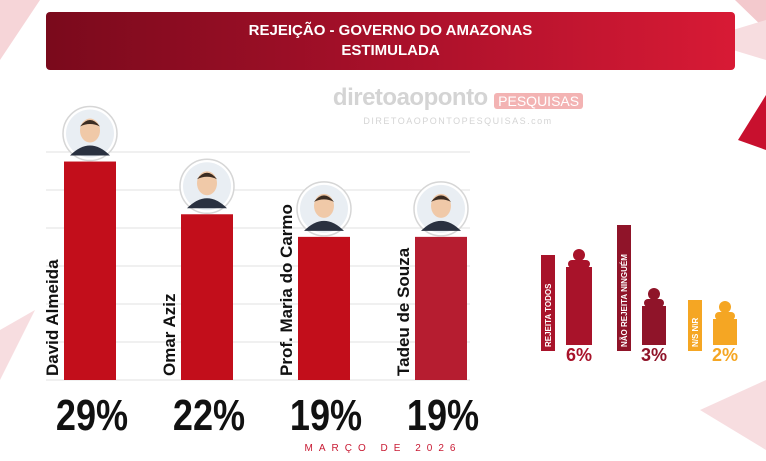  Describe the element at coordinates (52, 317) in the screenshot. I see `category-label: David Almeida` at that location.